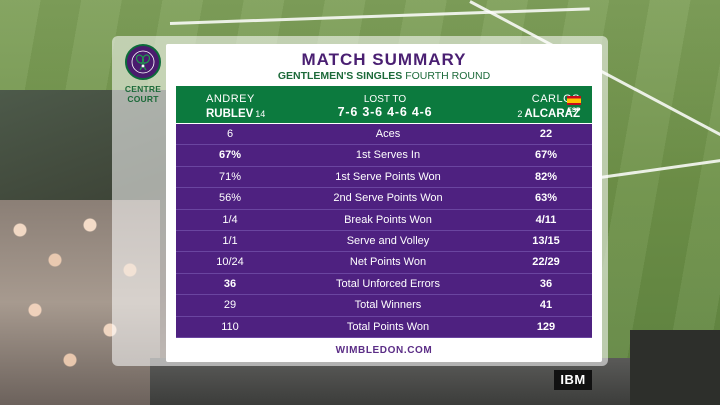  What do you see at coordinates (546, 305) in the screenshot?
I see `player2-stat-value: 41` at bounding box center [546, 305].